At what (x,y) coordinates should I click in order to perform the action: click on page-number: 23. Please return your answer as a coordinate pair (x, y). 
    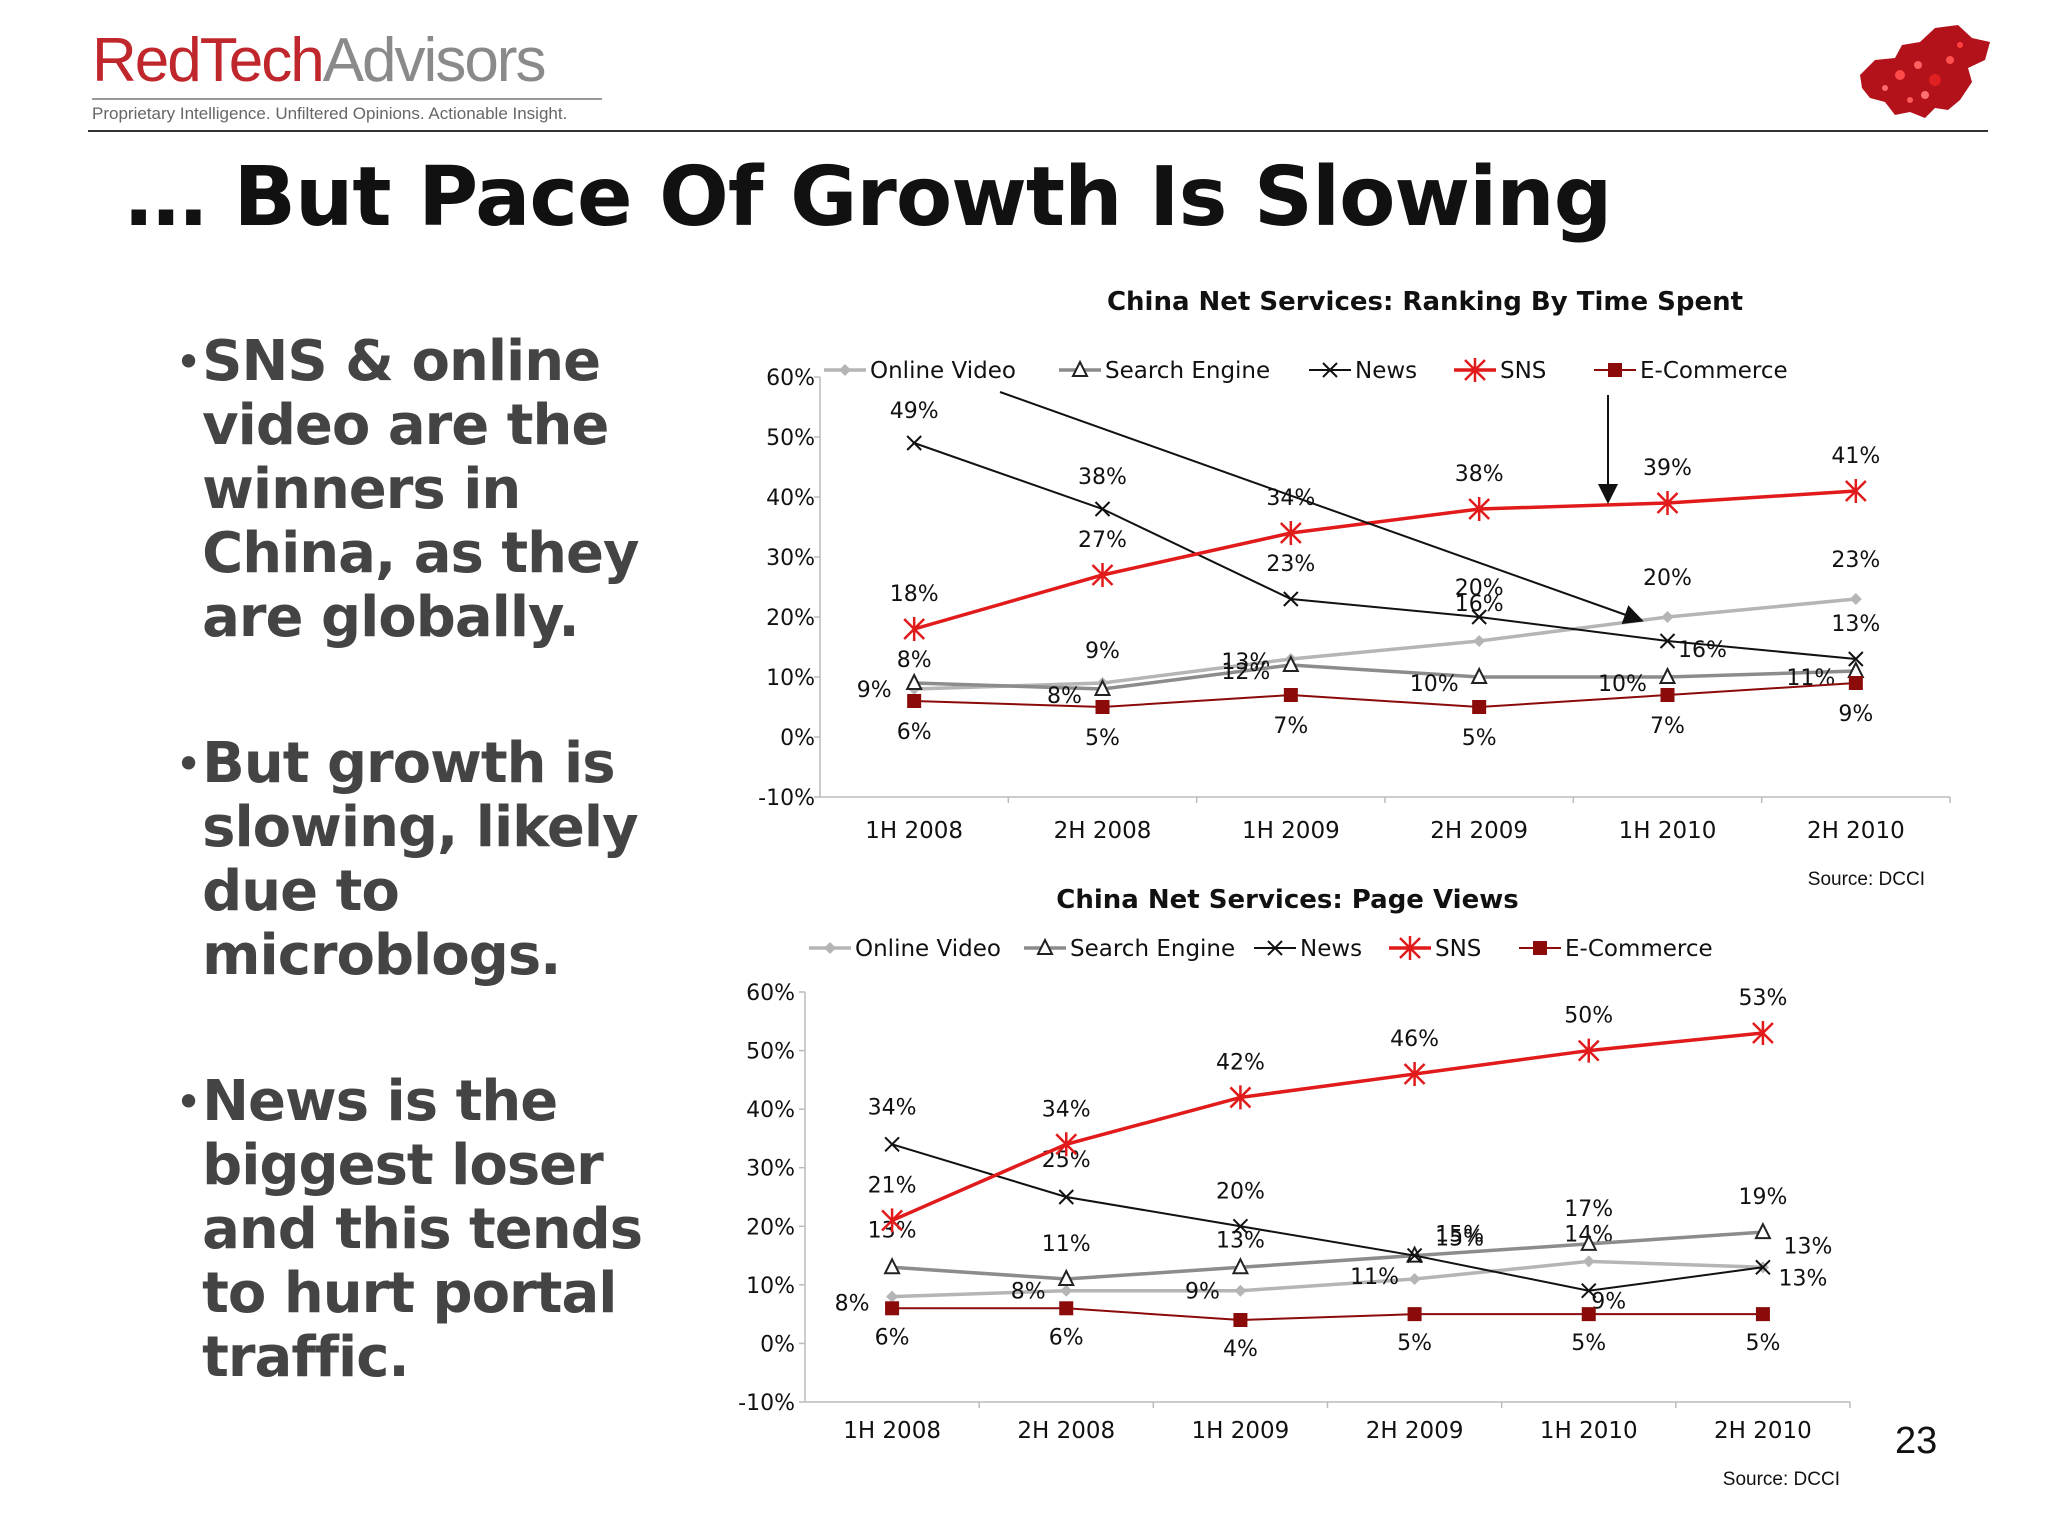
    Looking at the image, I should click on (1916, 1441).